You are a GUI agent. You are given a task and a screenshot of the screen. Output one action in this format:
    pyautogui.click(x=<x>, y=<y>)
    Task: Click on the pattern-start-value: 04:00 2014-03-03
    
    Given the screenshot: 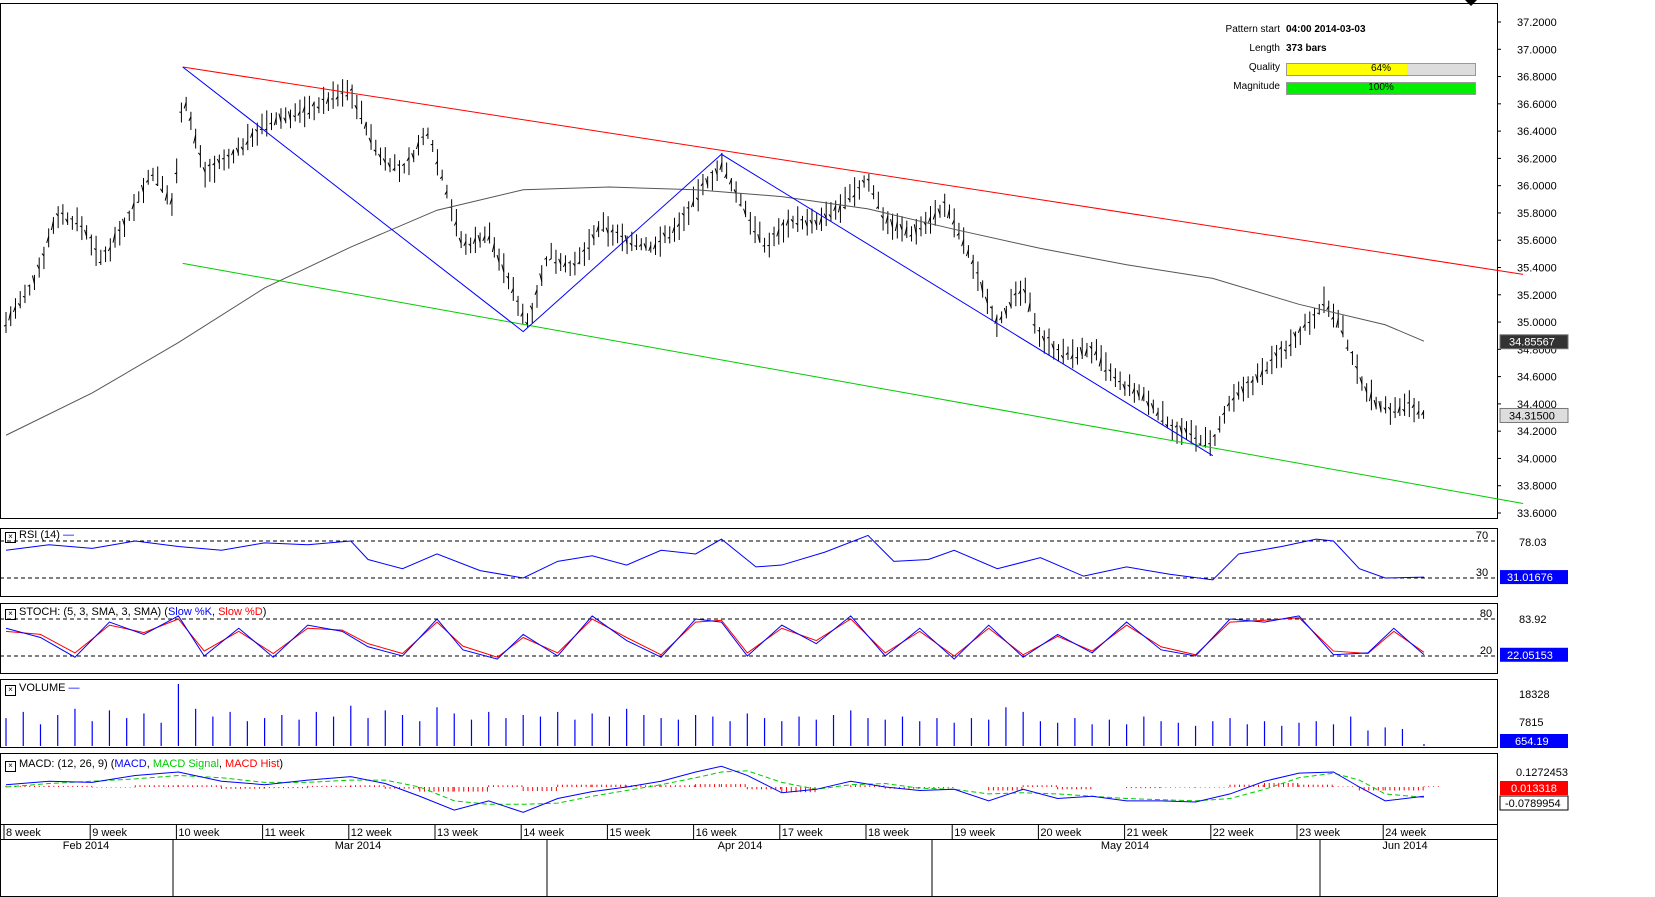 What is the action you would take?
    pyautogui.click(x=1326, y=29)
    